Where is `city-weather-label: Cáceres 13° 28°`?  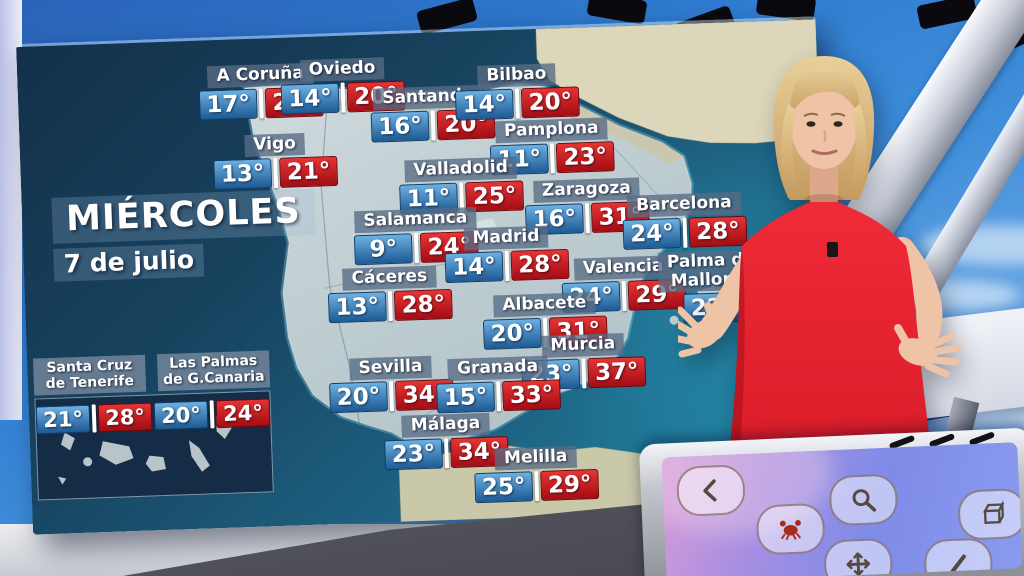 city-weather-label: Cáceres 13° 28° is located at coordinates (390, 294).